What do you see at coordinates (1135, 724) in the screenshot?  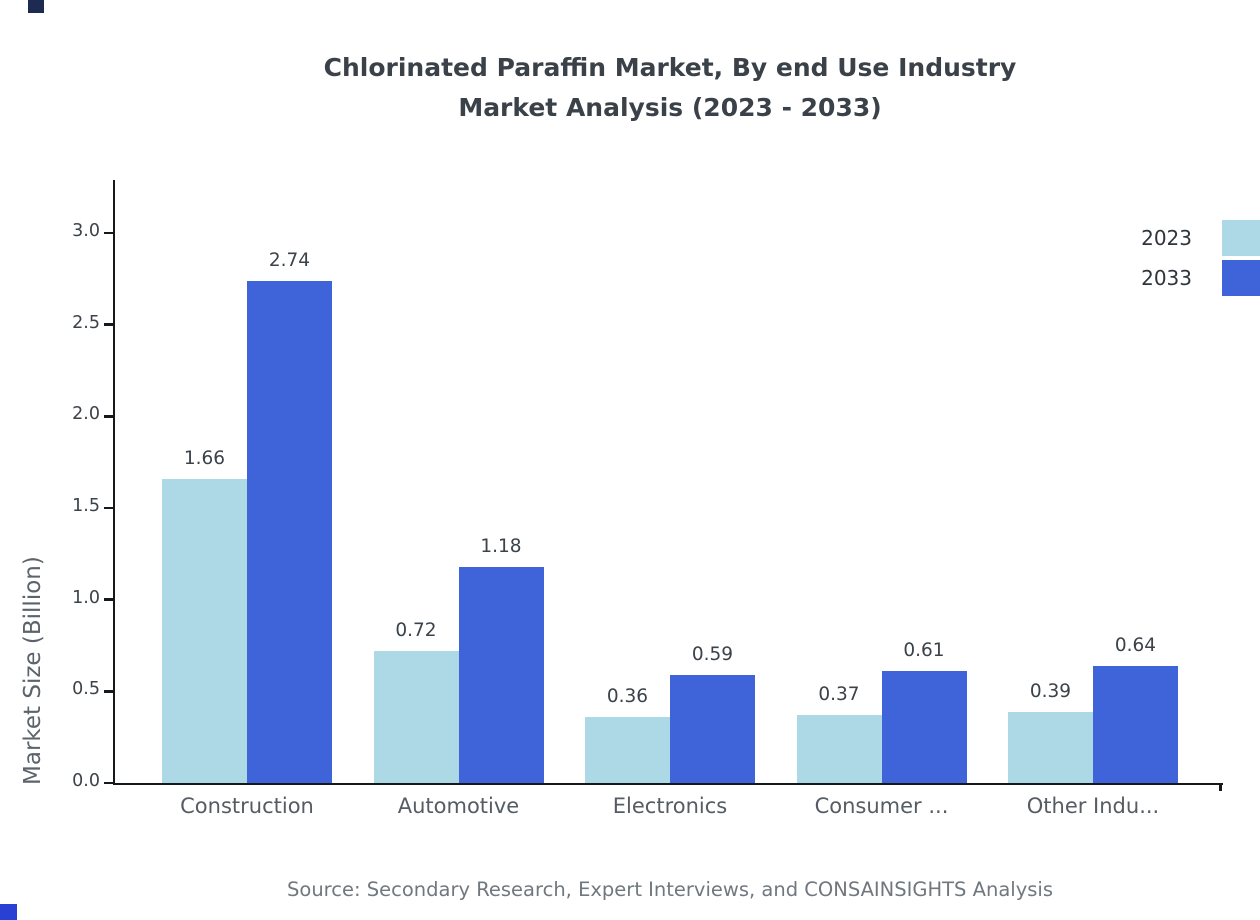 I see `bar-2033-other-indu-` at bounding box center [1135, 724].